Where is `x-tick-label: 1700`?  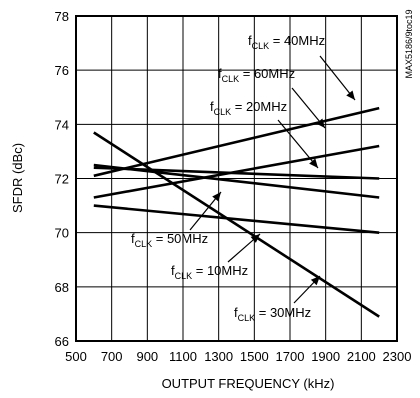
x-tick-label: 1700 is located at coordinates (290, 356).